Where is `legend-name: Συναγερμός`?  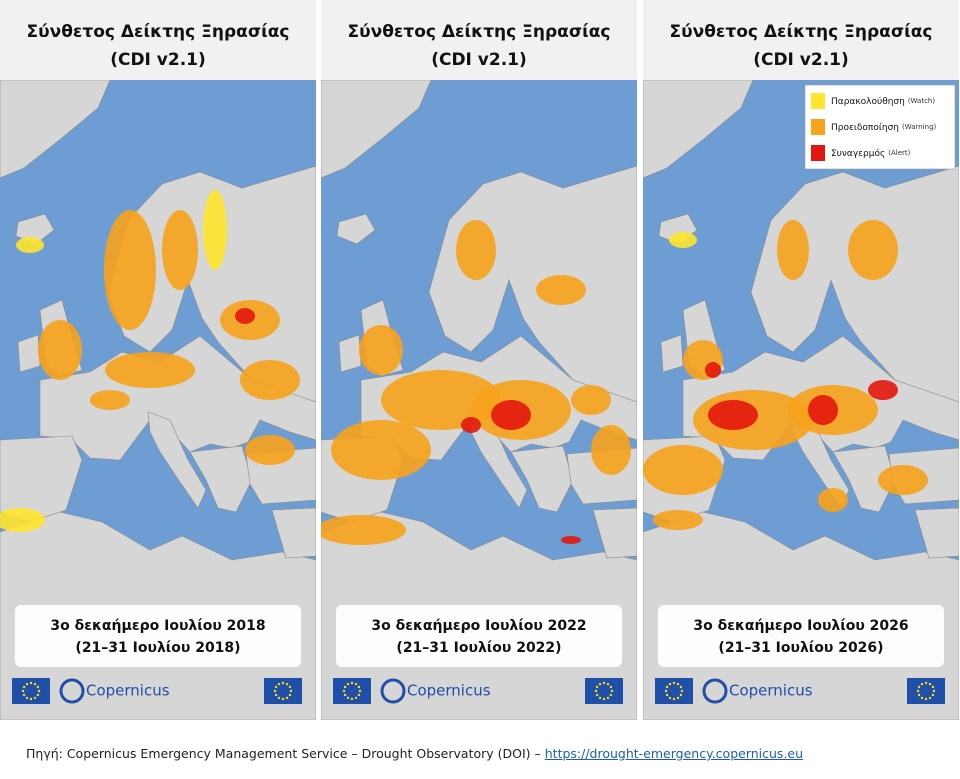
legend-name: Συναγερμός is located at coordinates (858, 153).